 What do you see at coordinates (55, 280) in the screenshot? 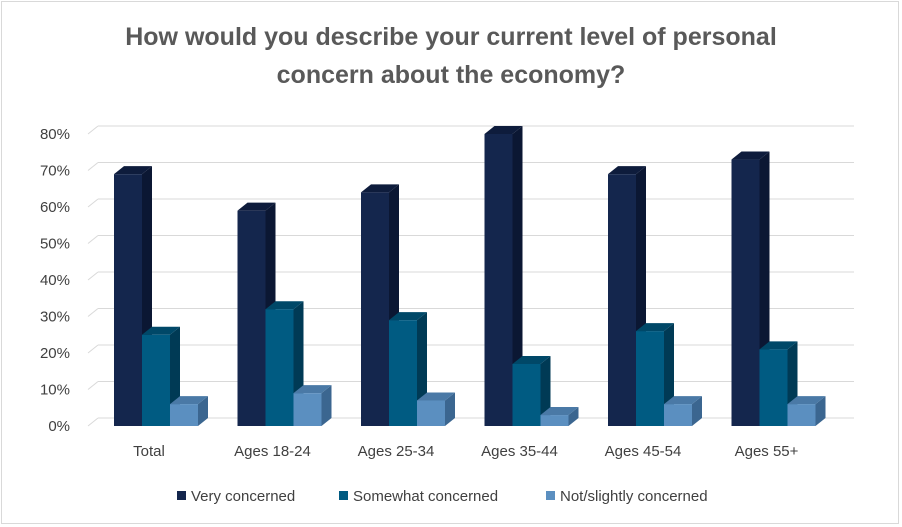
I see `y-tick-label: 40%` at bounding box center [55, 280].